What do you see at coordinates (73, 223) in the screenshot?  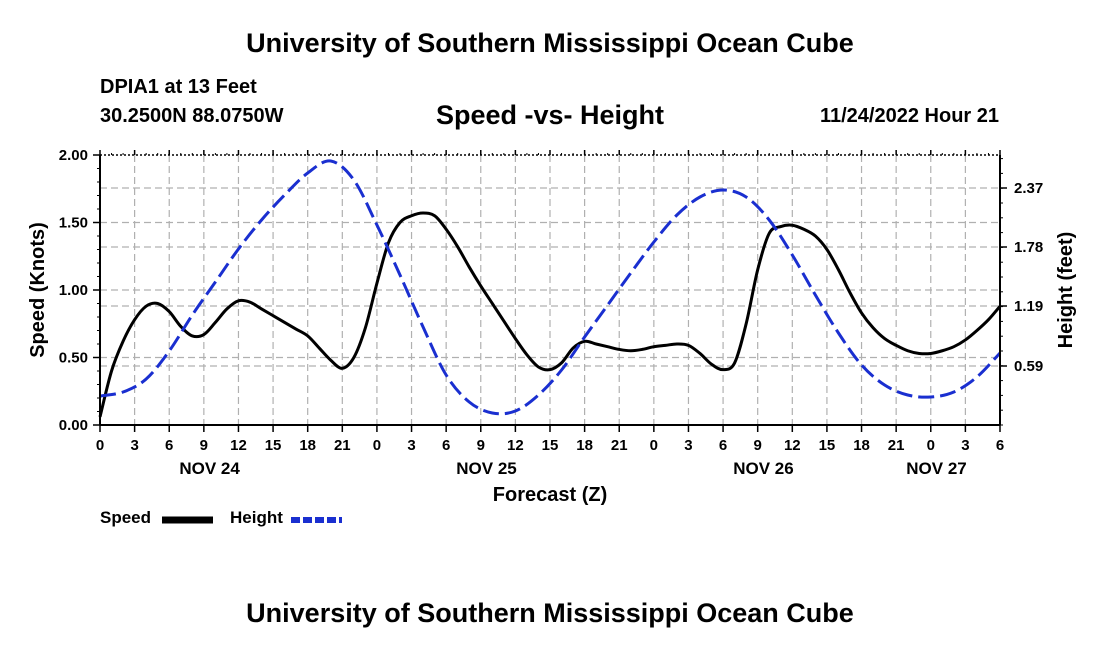 I see `y-tick-label: 1.50` at bounding box center [73, 223].